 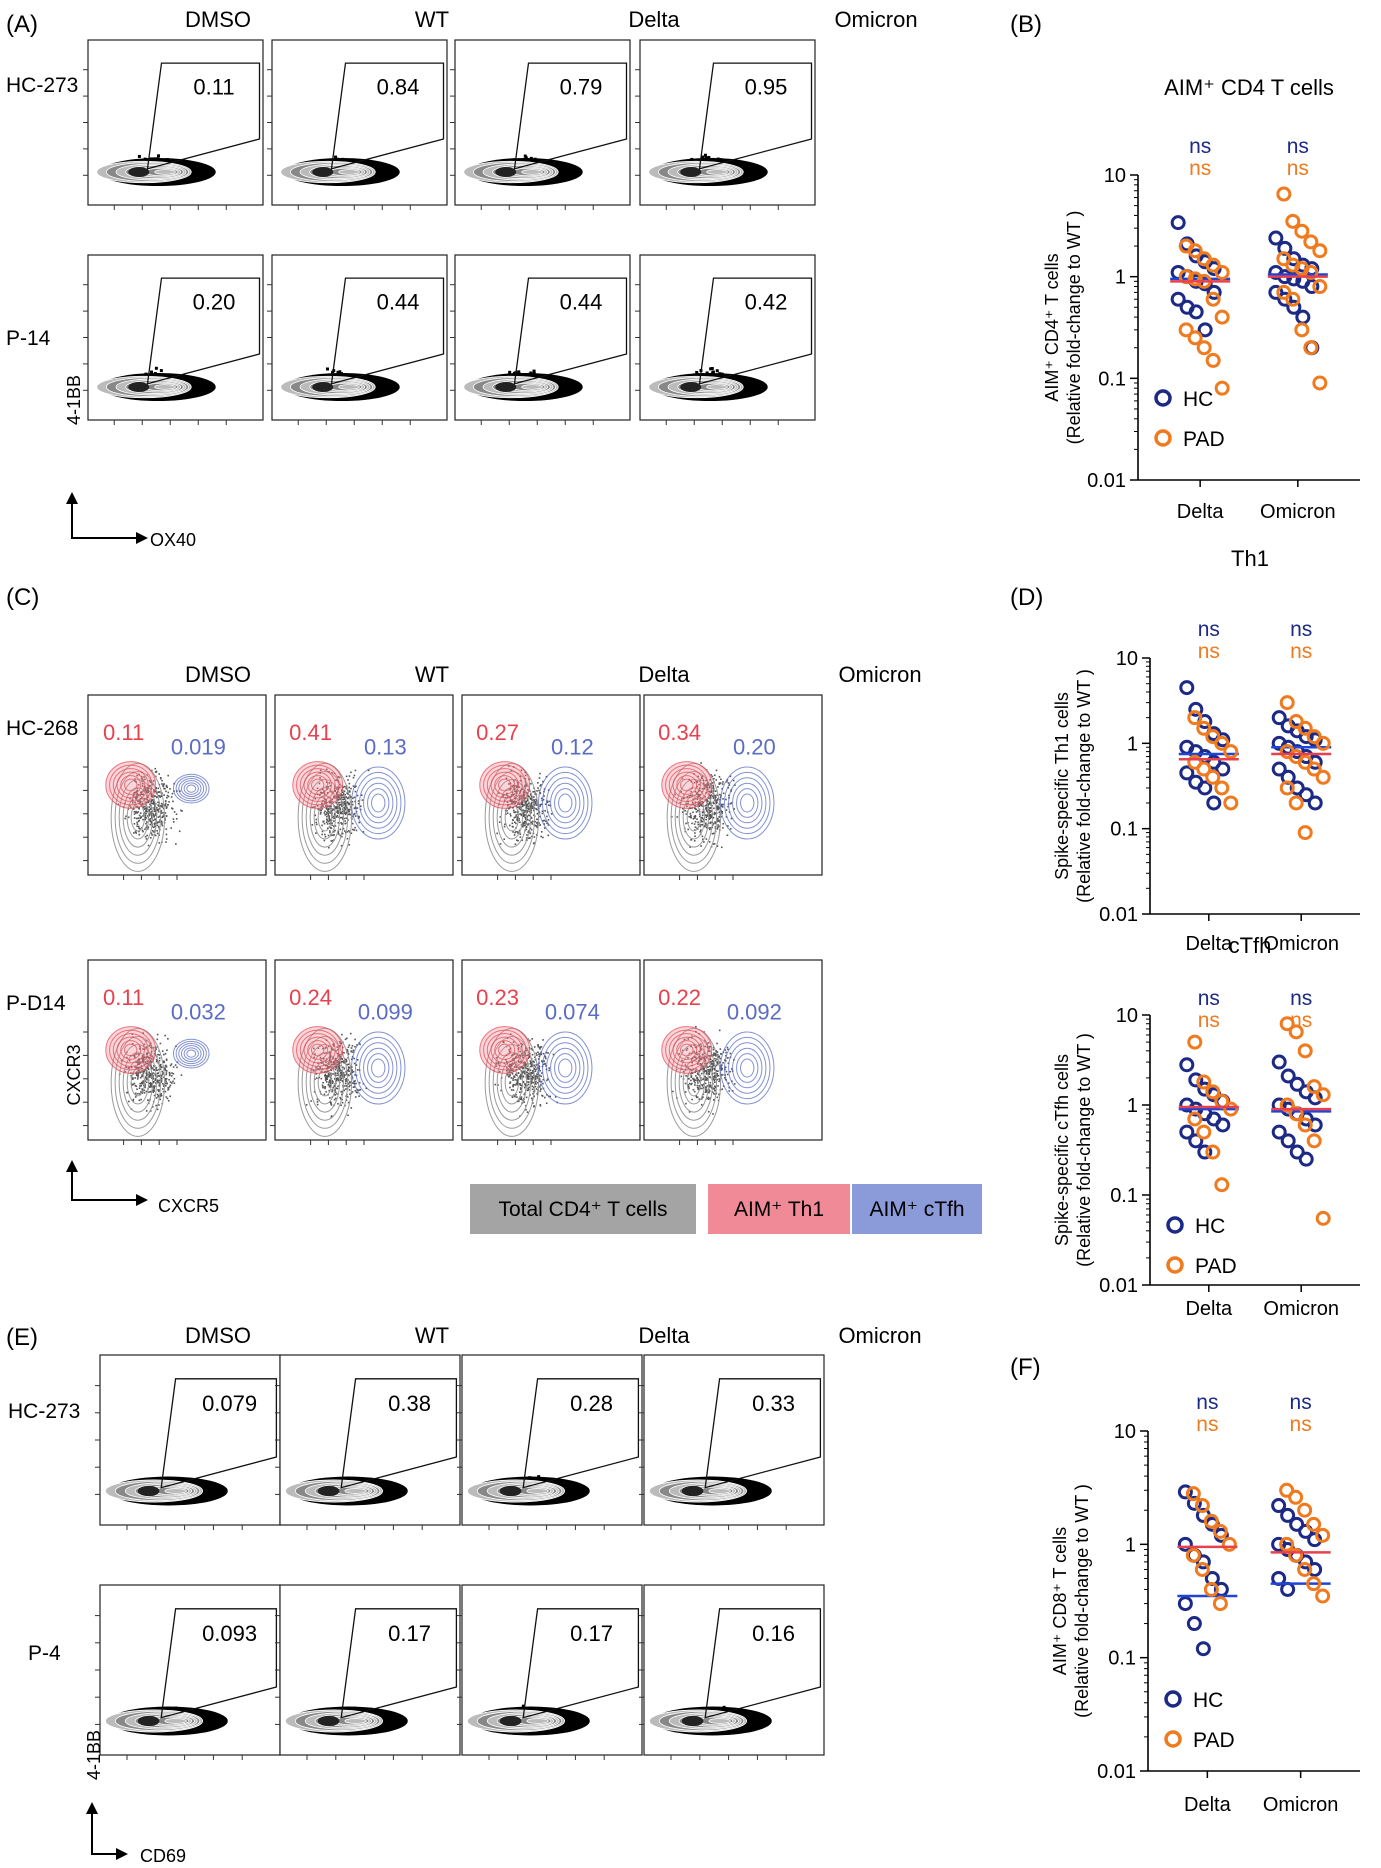 I want to click on gate-frequency: 0.42, so click(x=766, y=301).